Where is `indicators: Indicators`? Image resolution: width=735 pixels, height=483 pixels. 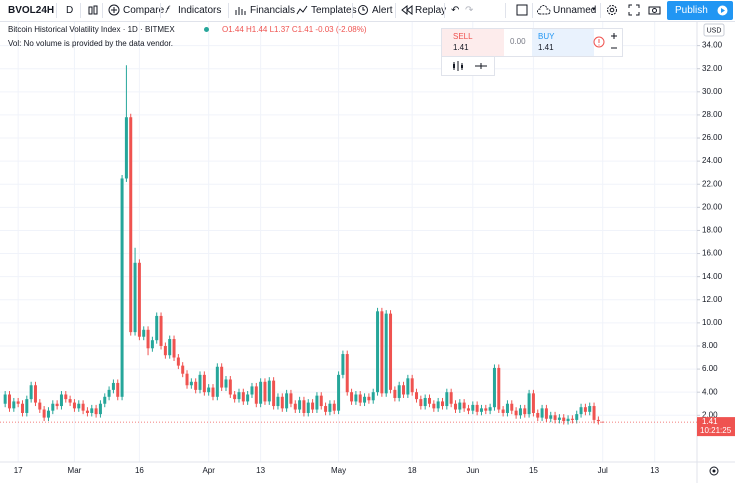 indicators: Indicators is located at coordinates (200, 10).